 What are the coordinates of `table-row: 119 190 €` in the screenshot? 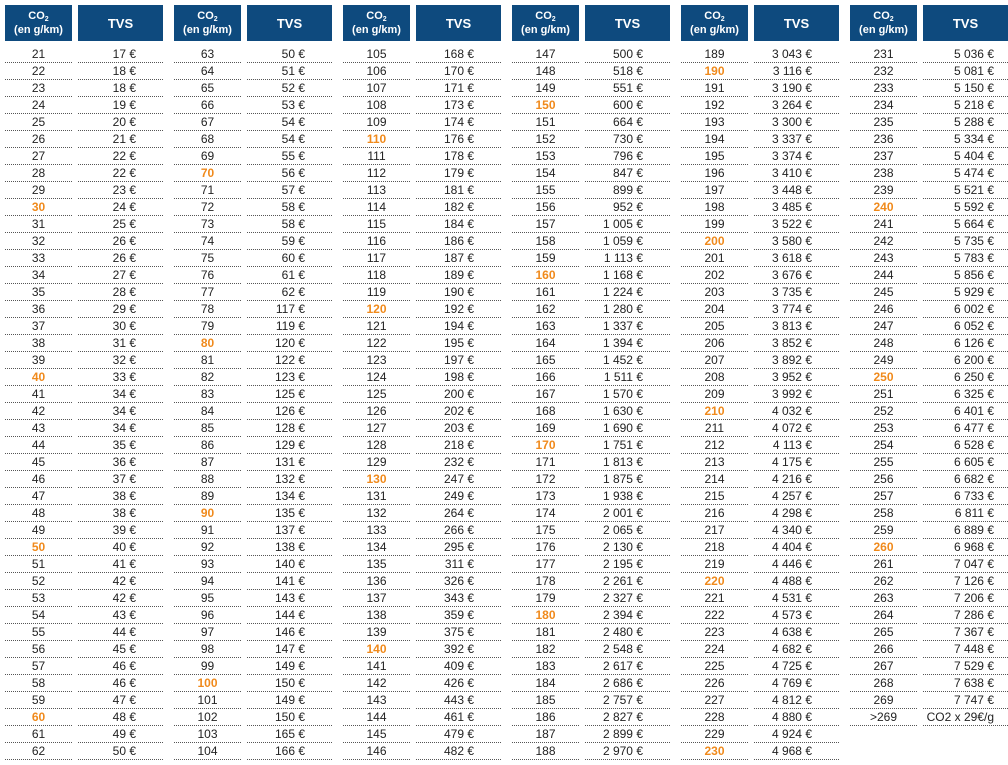 It's located at (422, 292).